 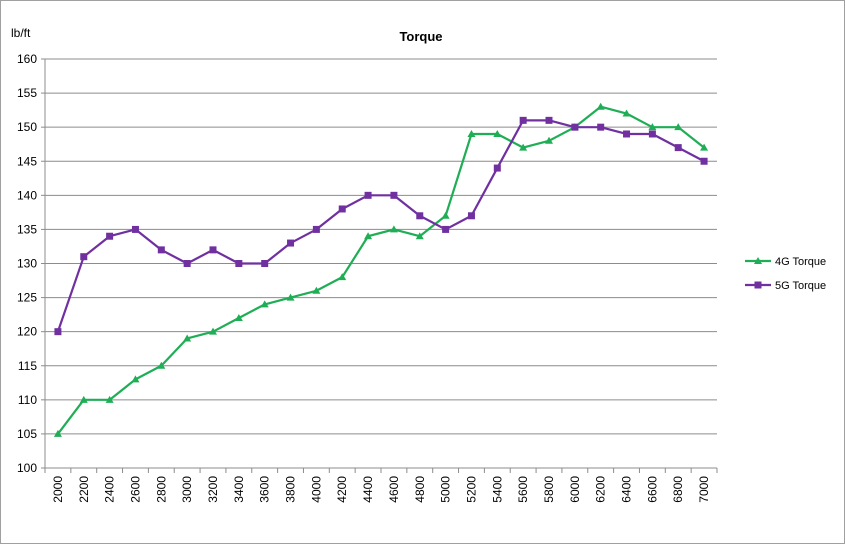 What do you see at coordinates (27, 229) in the screenshot?
I see `y-tick-label-135: 135` at bounding box center [27, 229].